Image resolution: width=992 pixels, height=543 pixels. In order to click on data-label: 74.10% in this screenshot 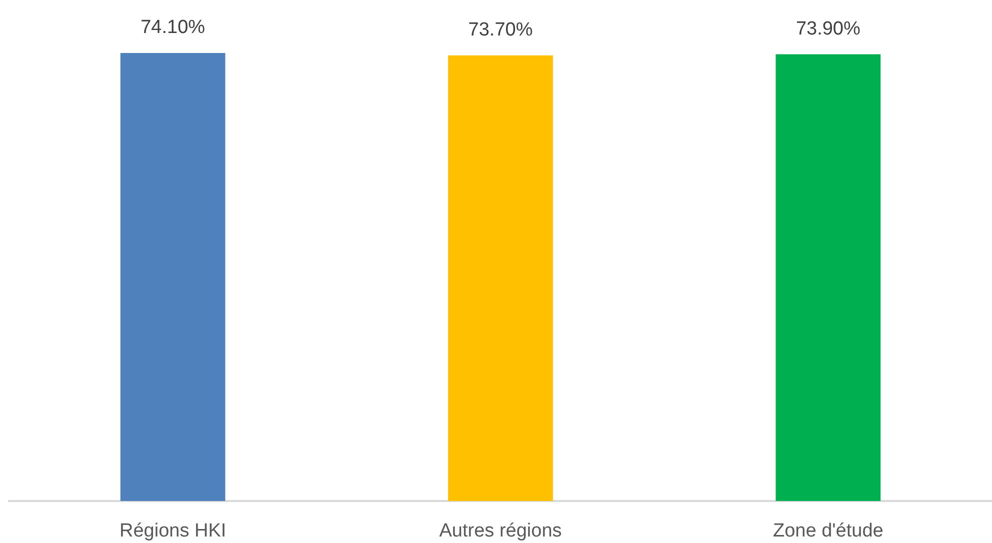, I will do `click(173, 27)`.